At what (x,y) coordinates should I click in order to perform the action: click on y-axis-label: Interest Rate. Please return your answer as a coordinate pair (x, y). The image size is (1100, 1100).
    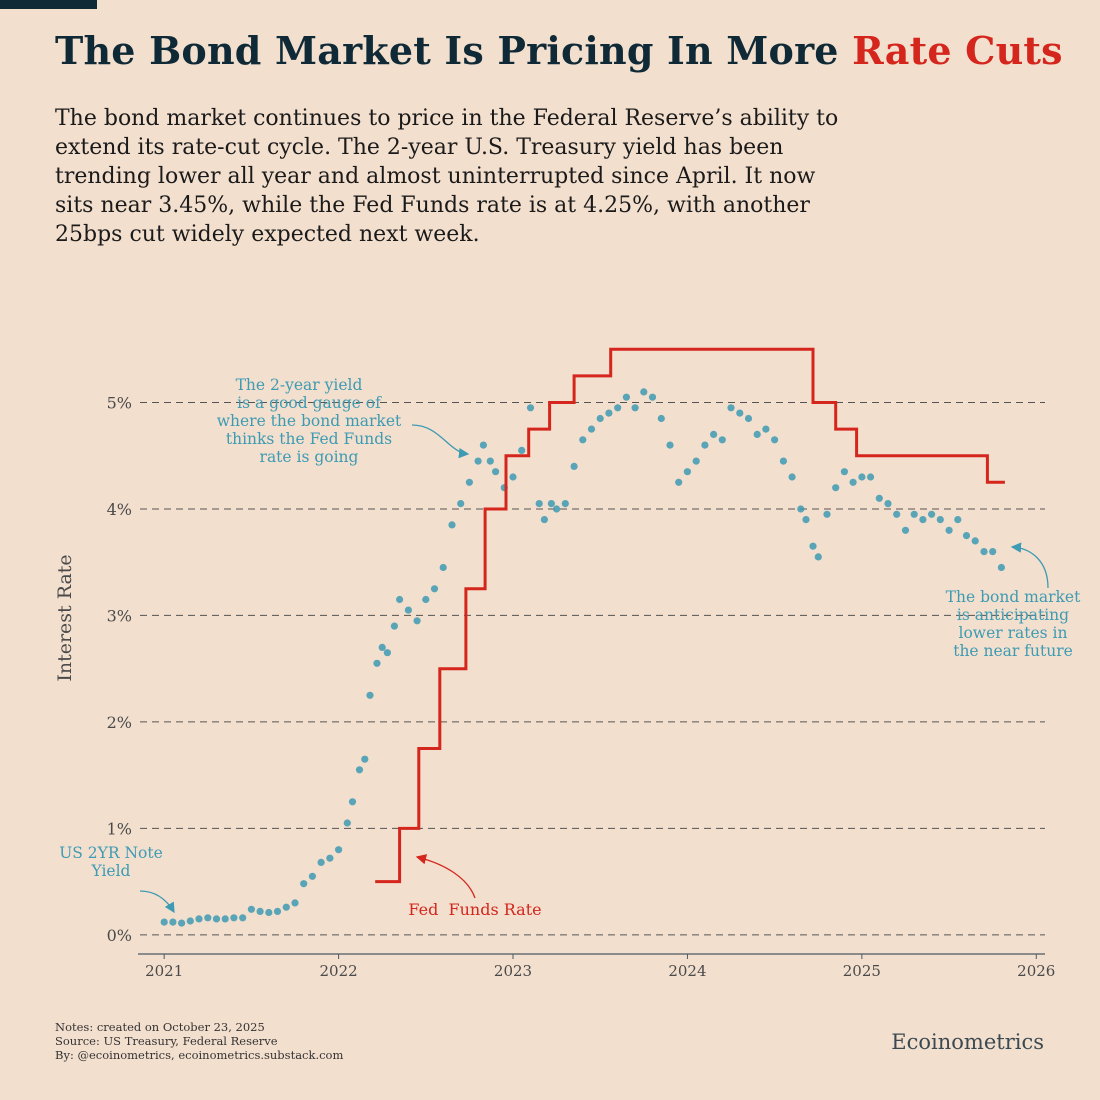
    Looking at the image, I should click on (65, 617).